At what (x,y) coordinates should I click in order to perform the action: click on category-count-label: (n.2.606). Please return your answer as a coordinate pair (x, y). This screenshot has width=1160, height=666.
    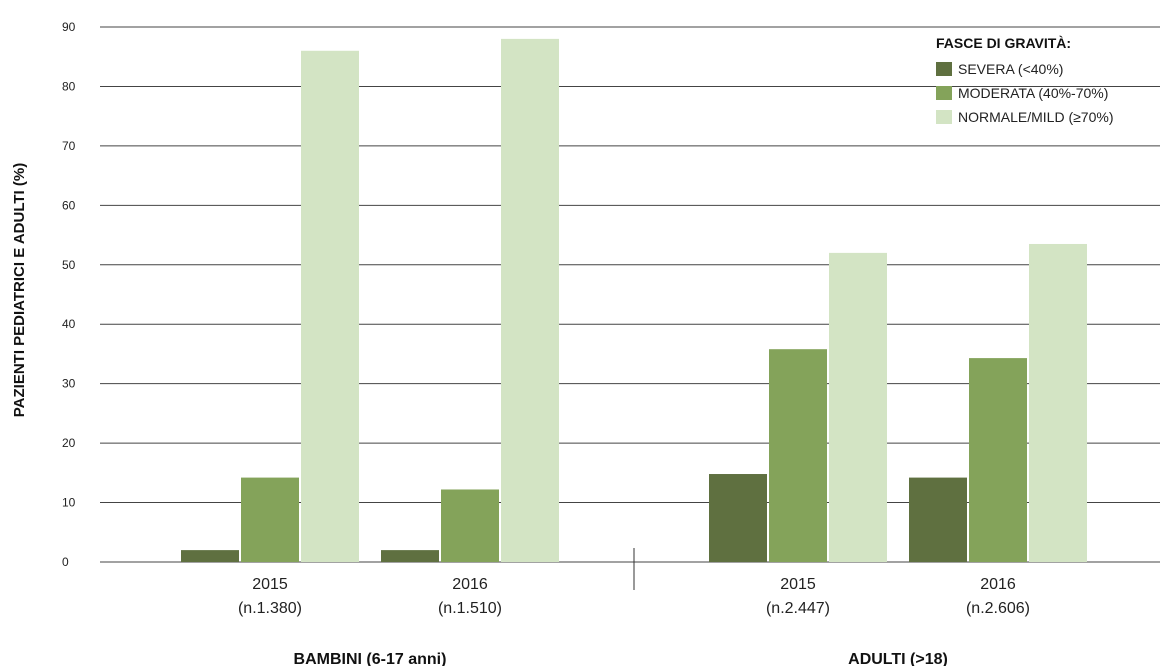
    Looking at the image, I should click on (998, 608).